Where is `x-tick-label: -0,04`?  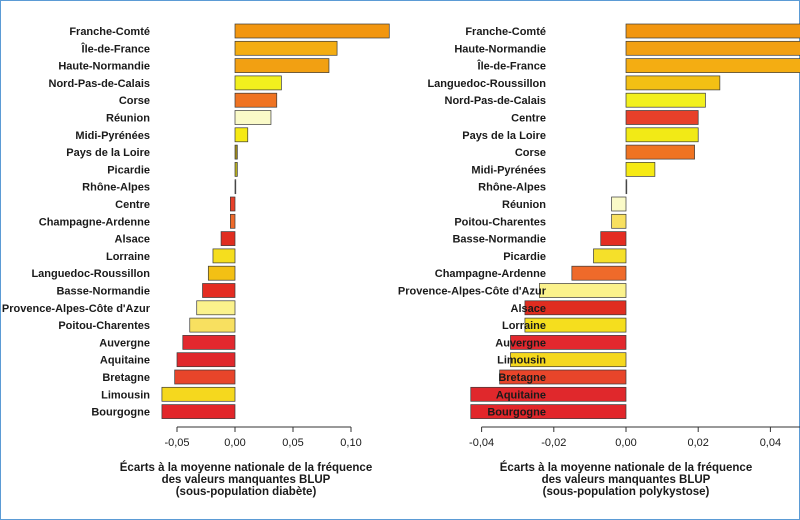
x-tick-label: -0,04 is located at coordinates (481, 443).